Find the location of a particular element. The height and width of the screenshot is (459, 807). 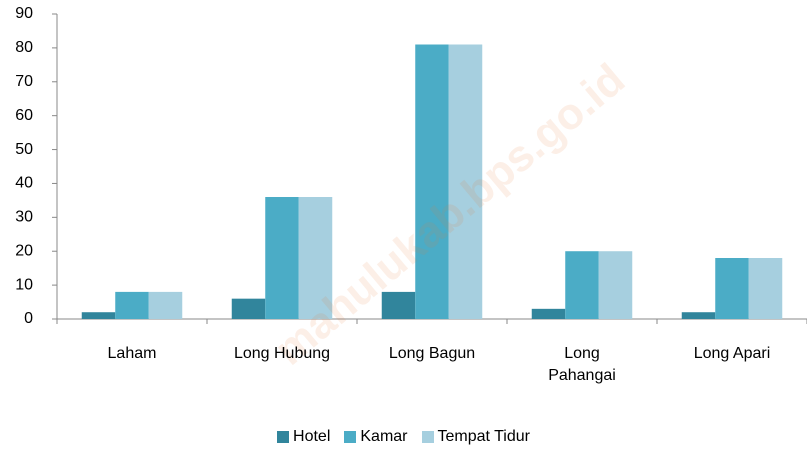

legend-item: Tempat Tidur is located at coordinates (475, 437).